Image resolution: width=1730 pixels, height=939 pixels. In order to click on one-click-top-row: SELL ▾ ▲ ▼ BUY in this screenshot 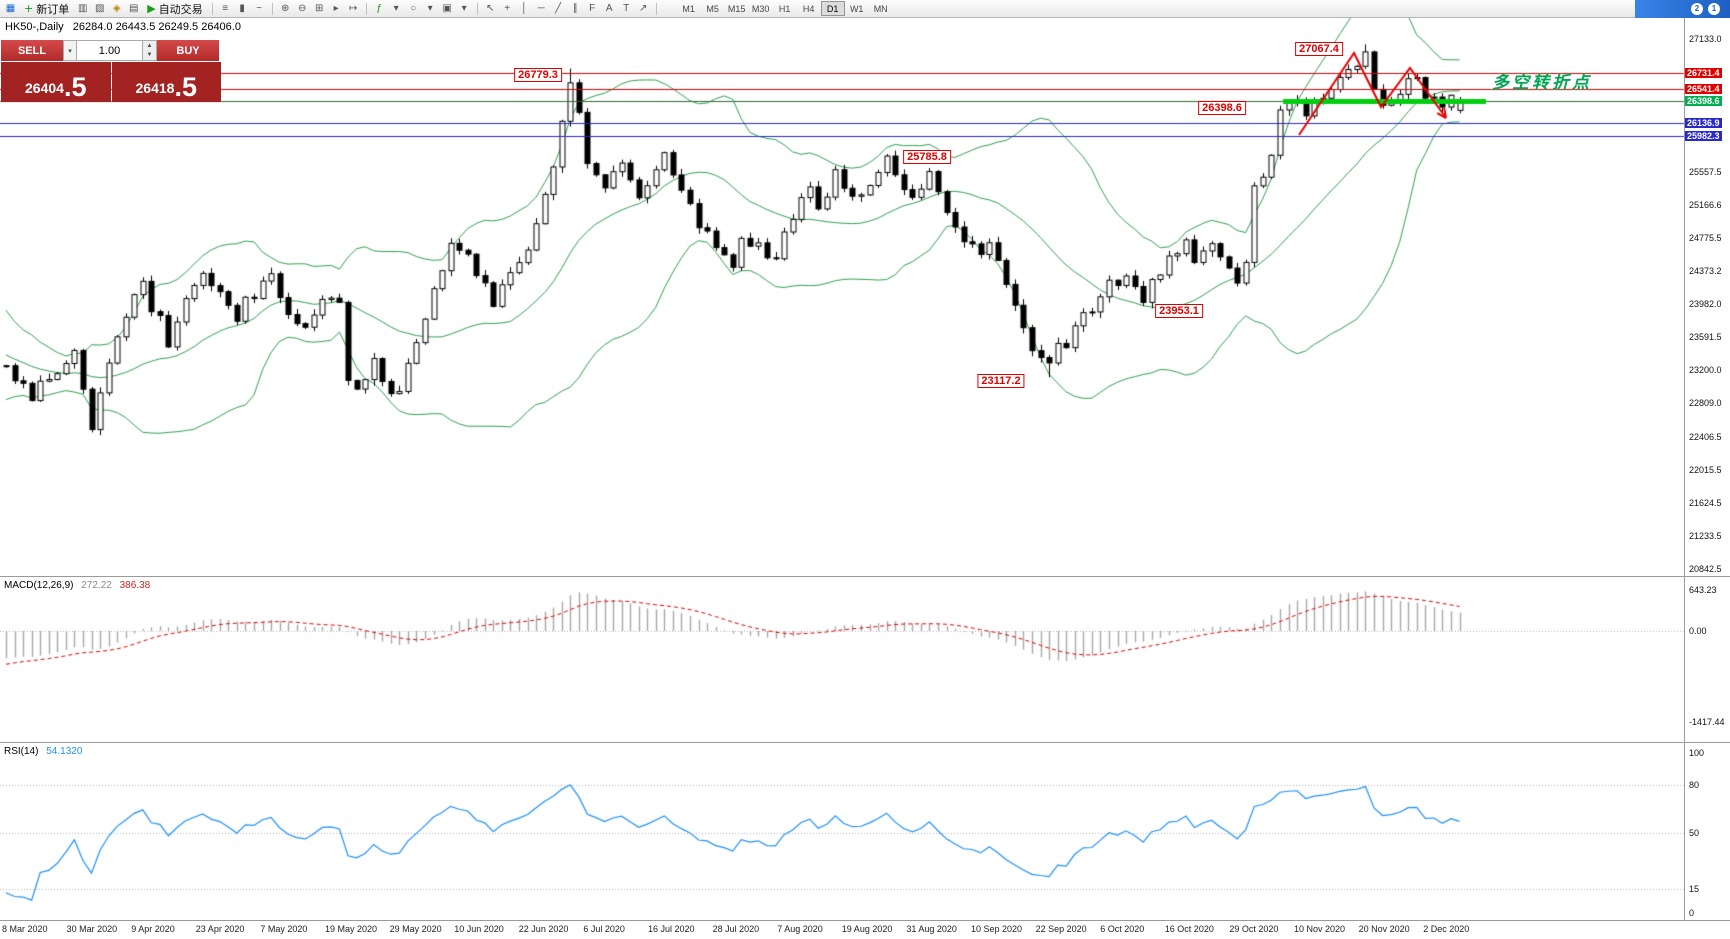, I will do `click(111, 50)`.